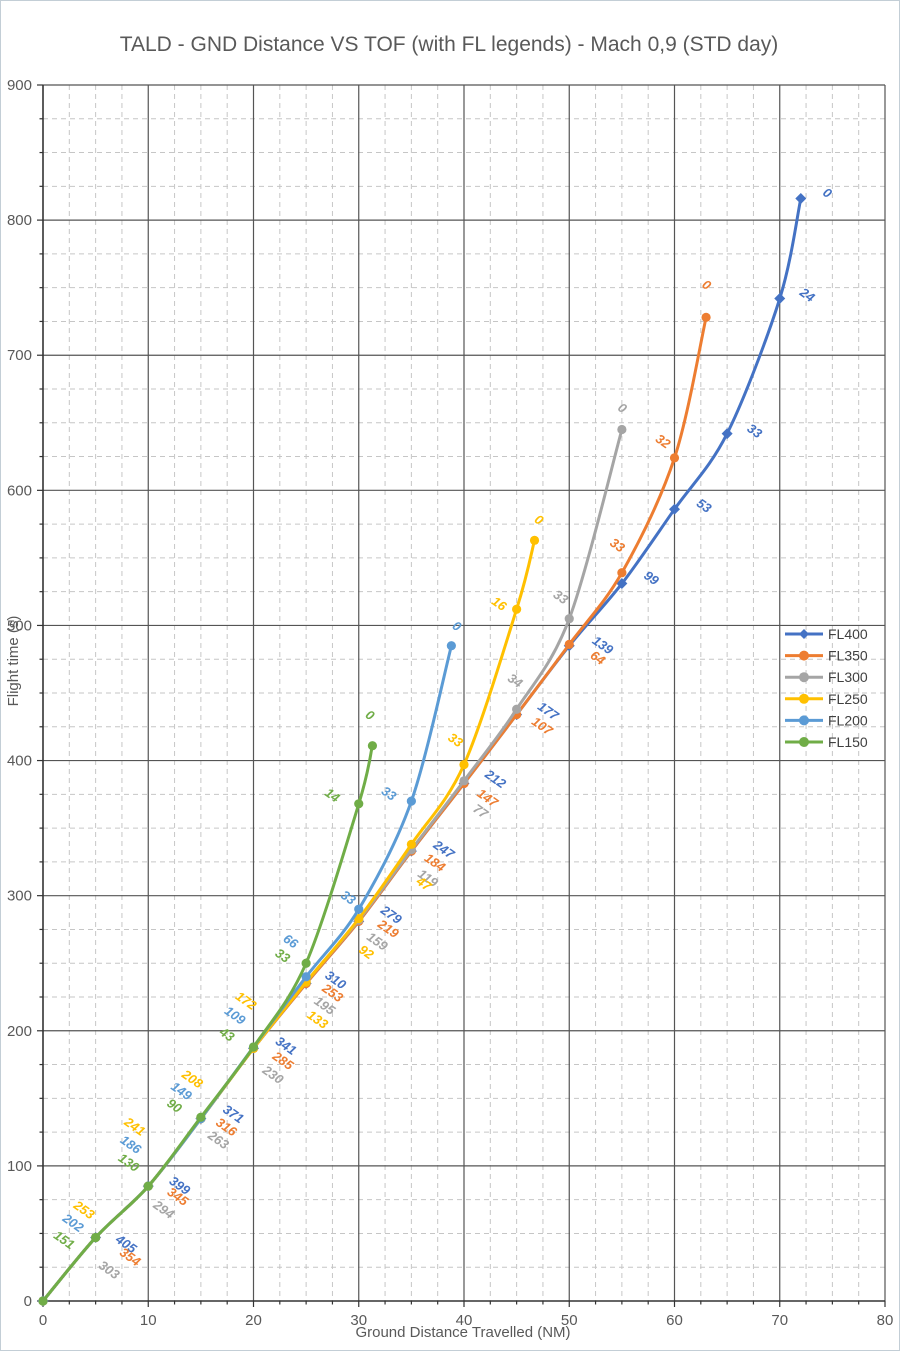 The width and height of the screenshot is (900, 1351). Describe the element at coordinates (499, 603) in the screenshot. I see `data-label-FL250: 16` at that location.